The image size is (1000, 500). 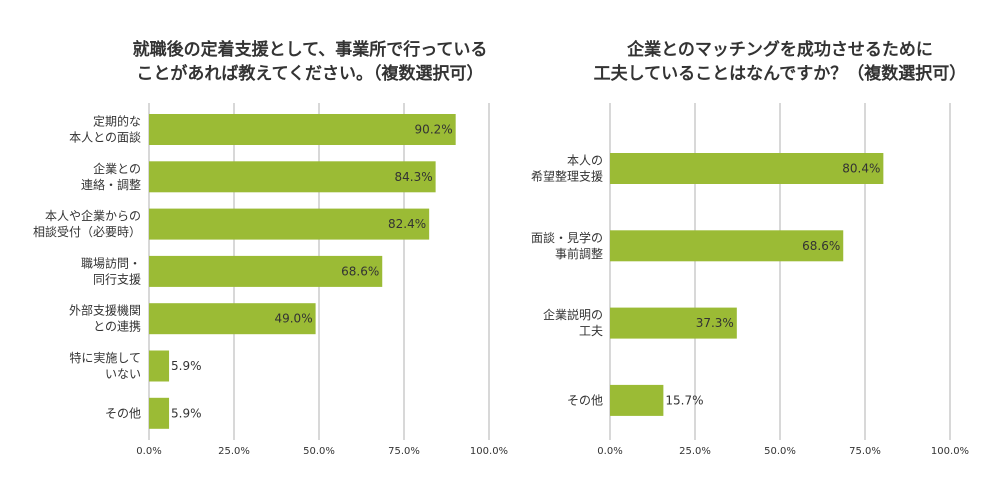 I want to click on right-category-label: 事前調整, so click(x=579, y=253).